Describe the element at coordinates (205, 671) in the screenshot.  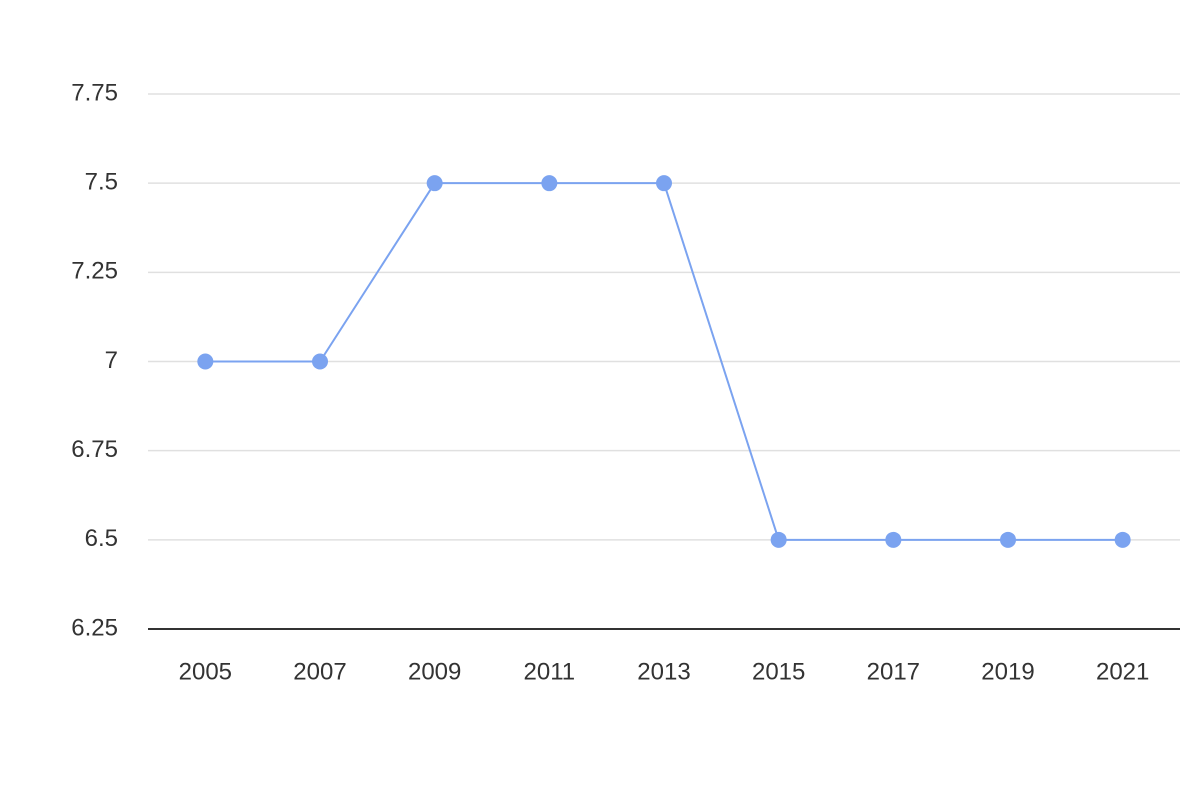
I see `x-tick-label: 2005` at that location.